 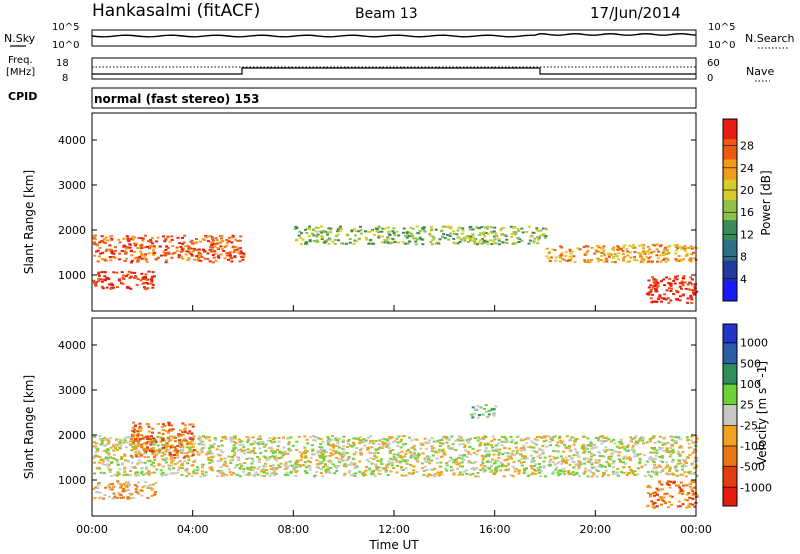 What do you see at coordinates (752, 467) in the screenshot?
I see `velocity-colorbar-tick-label: -500` at bounding box center [752, 467].